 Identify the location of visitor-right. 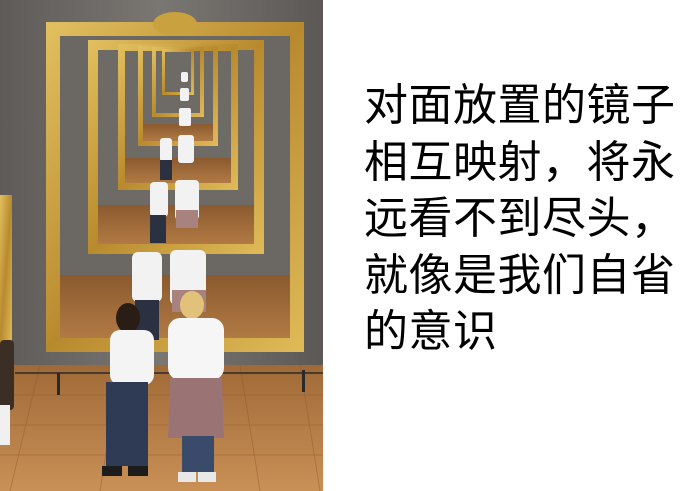
(196, 386).